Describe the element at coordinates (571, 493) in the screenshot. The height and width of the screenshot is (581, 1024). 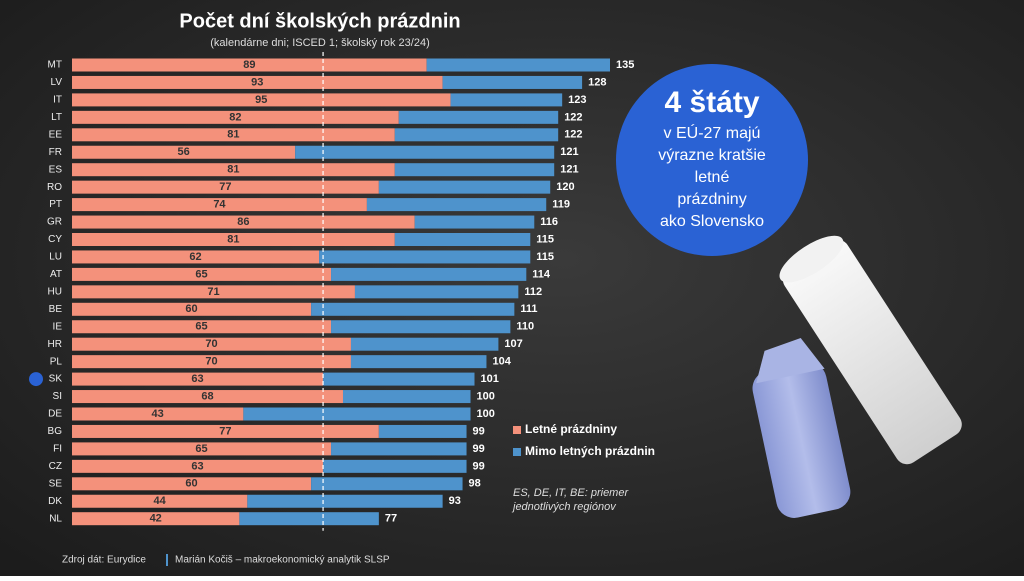
I see `note: ES, DE, IT, BE: priemer` at that location.